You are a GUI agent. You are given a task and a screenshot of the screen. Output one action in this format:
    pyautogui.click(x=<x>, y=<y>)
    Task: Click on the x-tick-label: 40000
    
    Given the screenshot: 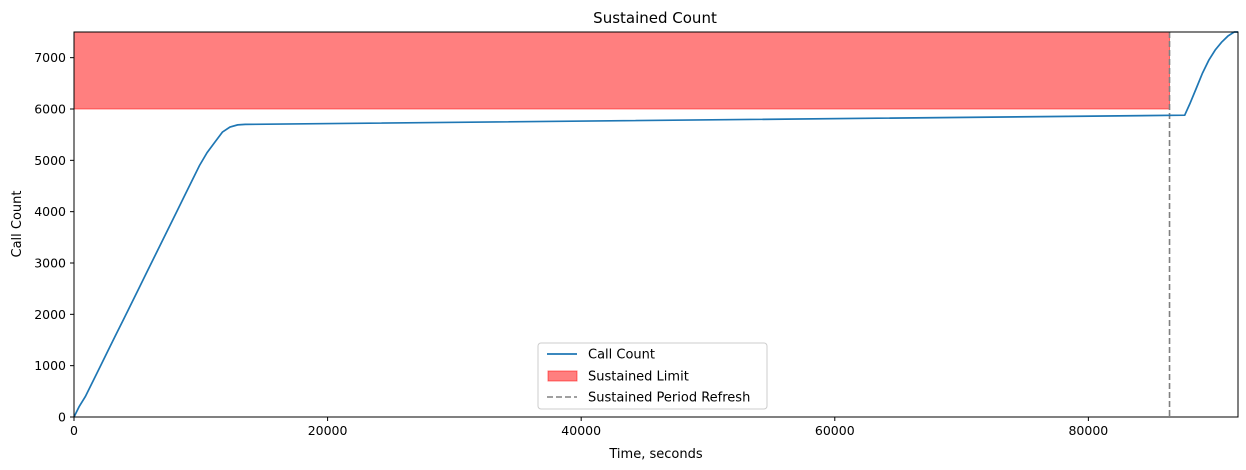 What is the action you would take?
    pyautogui.click(x=581, y=430)
    